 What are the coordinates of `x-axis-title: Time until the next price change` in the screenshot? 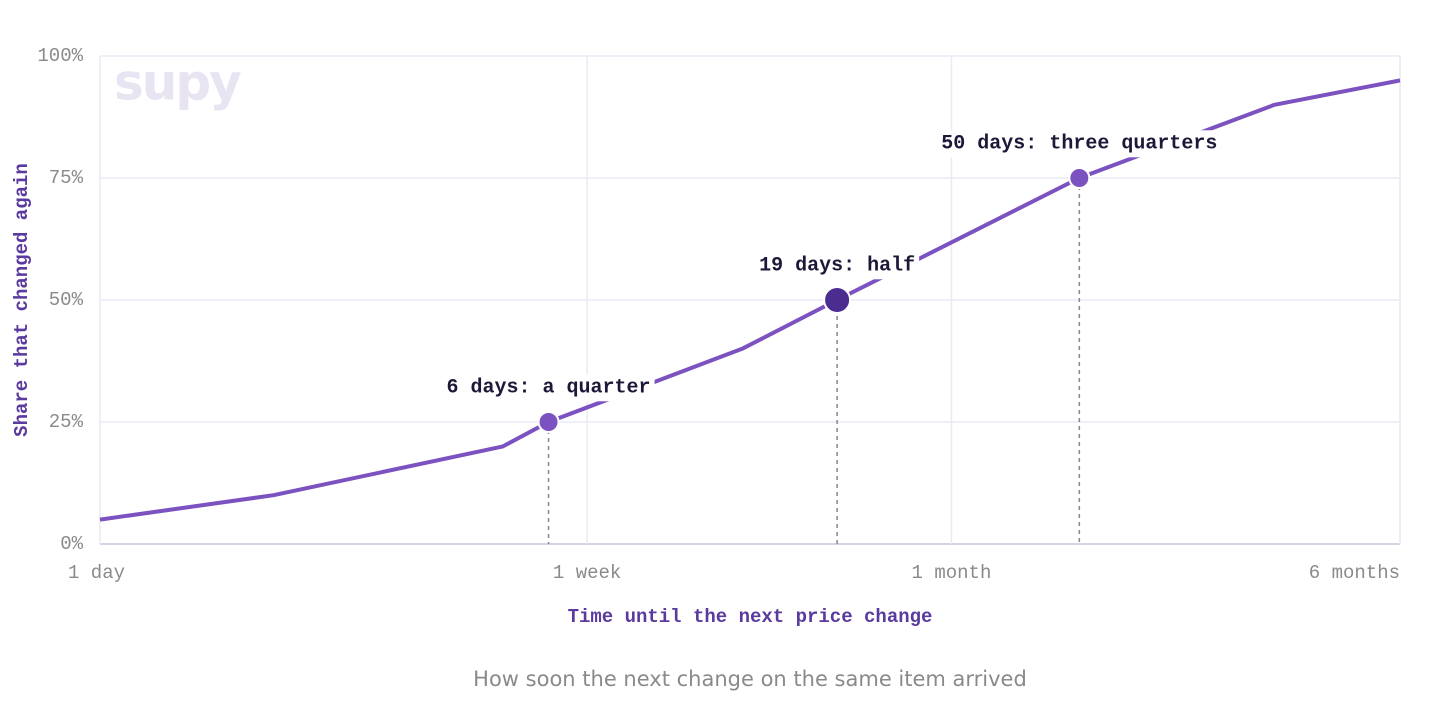 It's located at (750, 617).